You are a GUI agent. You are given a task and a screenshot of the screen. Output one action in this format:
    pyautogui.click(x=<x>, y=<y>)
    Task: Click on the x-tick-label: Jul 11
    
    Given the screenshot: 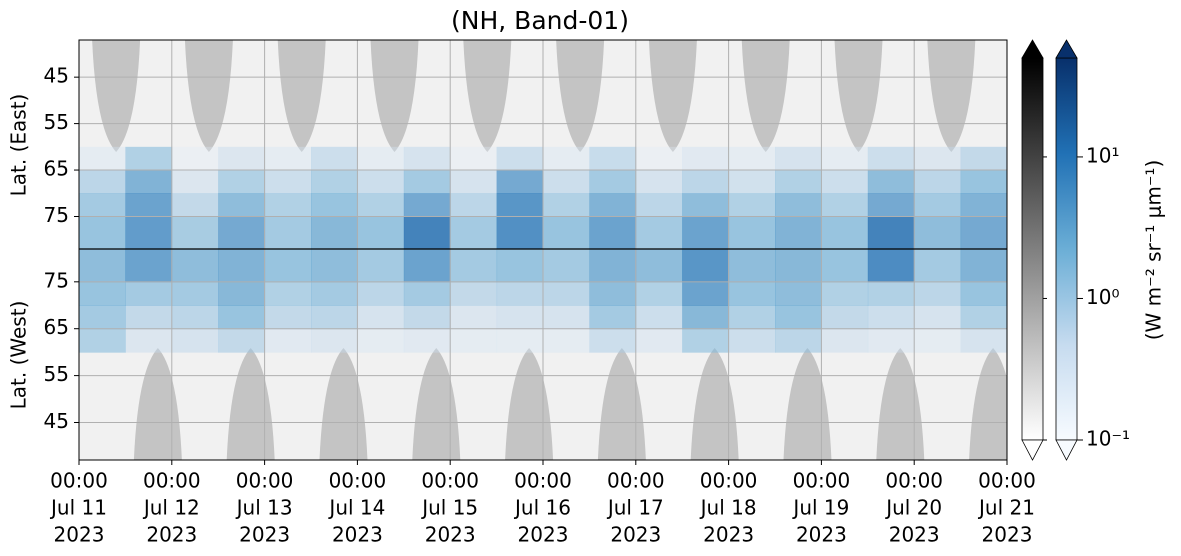 What is the action you would take?
    pyautogui.click(x=78, y=508)
    